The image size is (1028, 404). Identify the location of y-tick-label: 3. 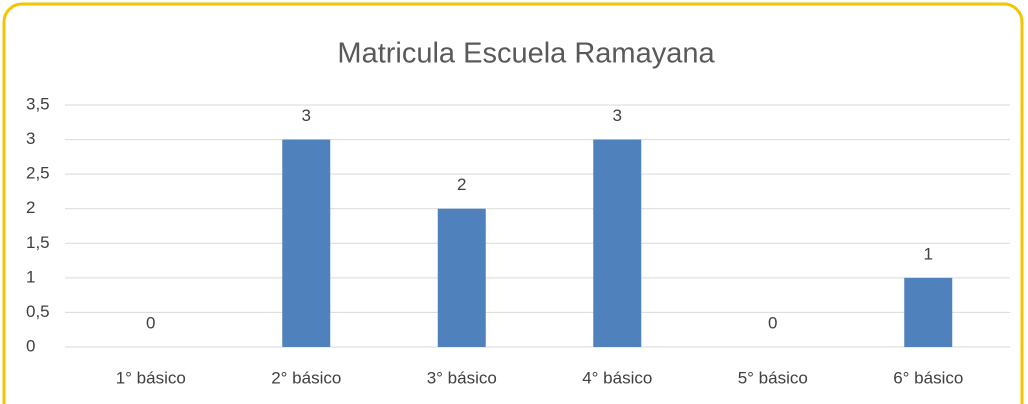
(30, 138).